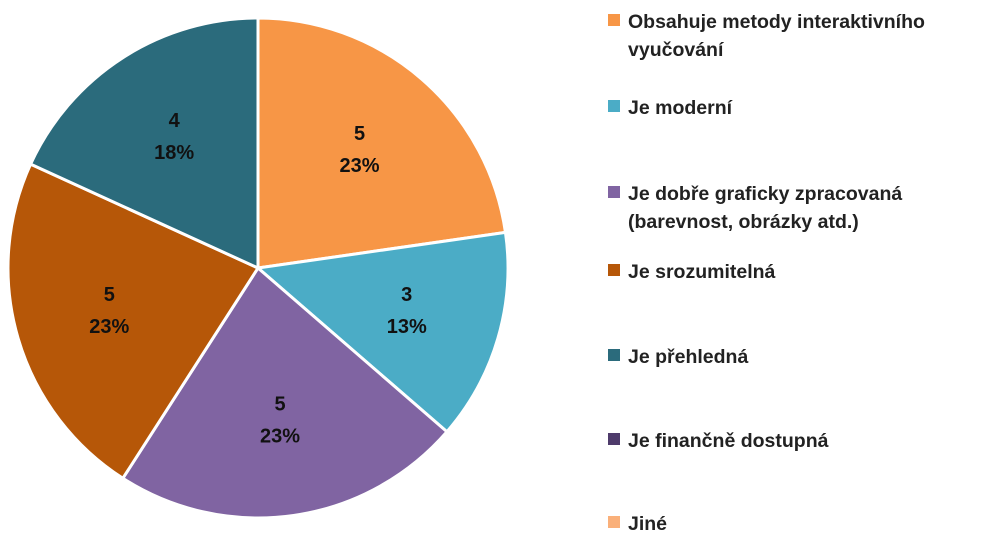 Image resolution: width=998 pixels, height=540 pixels. What do you see at coordinates (680, 108) in the screenshot?
I see `legend-label: Je moderní` at bounding box center [680, 108].